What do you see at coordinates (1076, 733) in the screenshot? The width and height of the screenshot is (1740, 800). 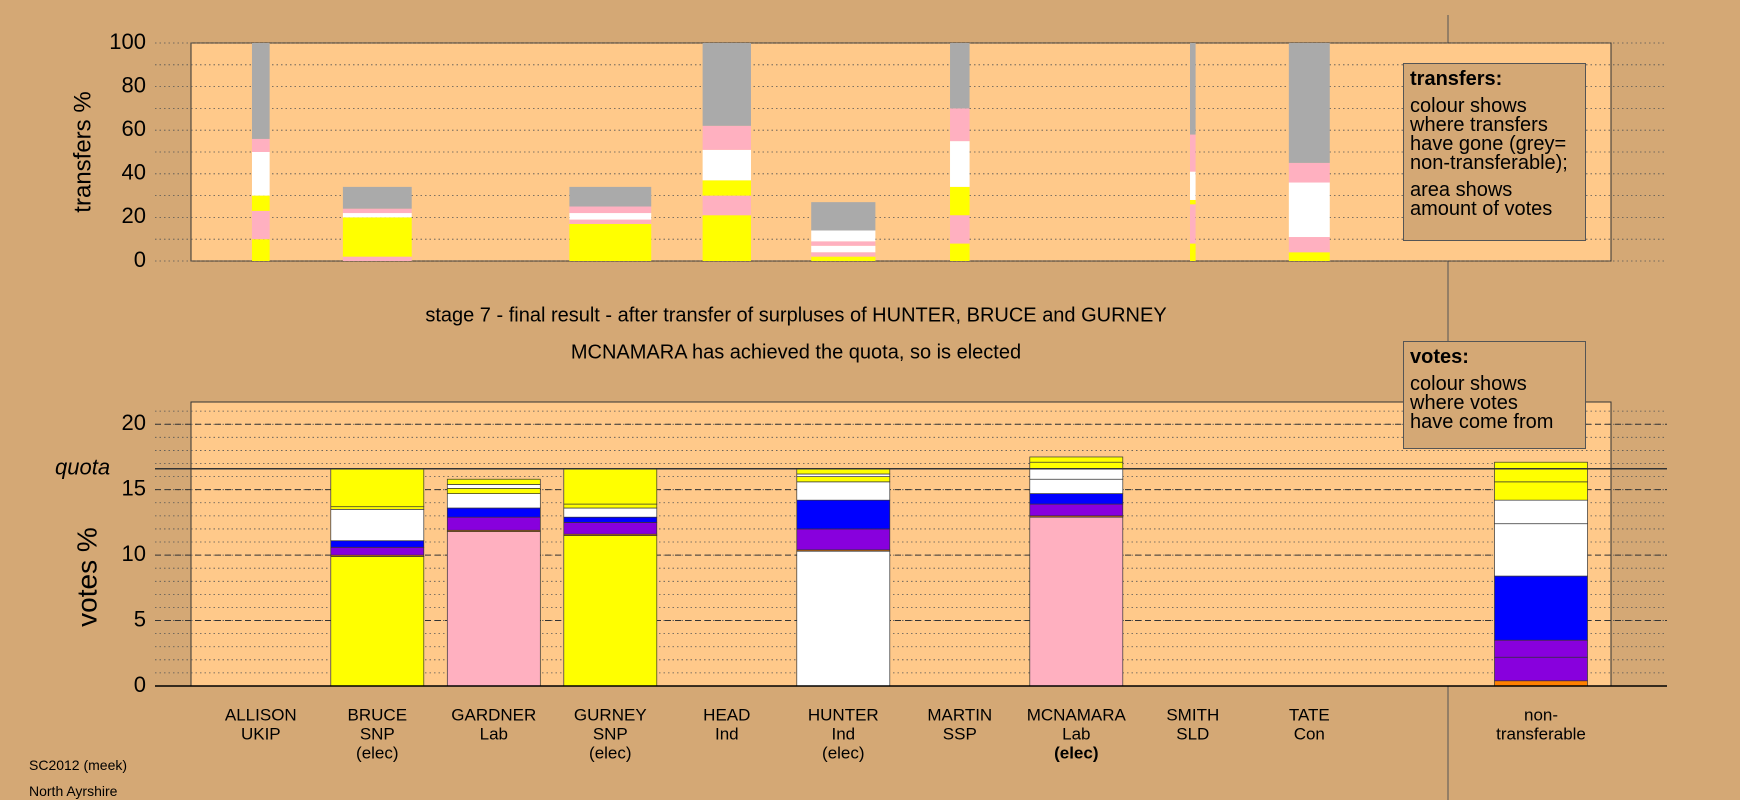 I see `x-tick-label: Lab` at bounding box center [1076, 733].